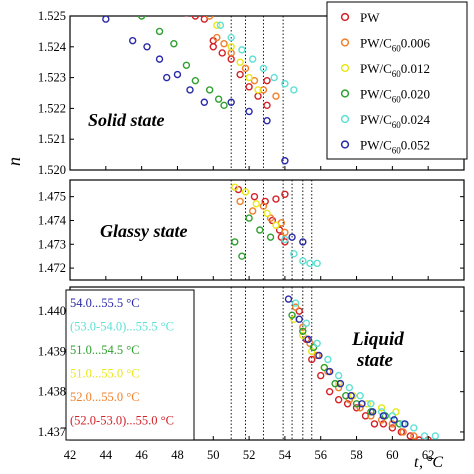 The height and width of the screenshot is (474, 474). What do you see at coordinates (374, 360) in the screenshot?
I see `state-label: state` at bounding box center [374, 360].